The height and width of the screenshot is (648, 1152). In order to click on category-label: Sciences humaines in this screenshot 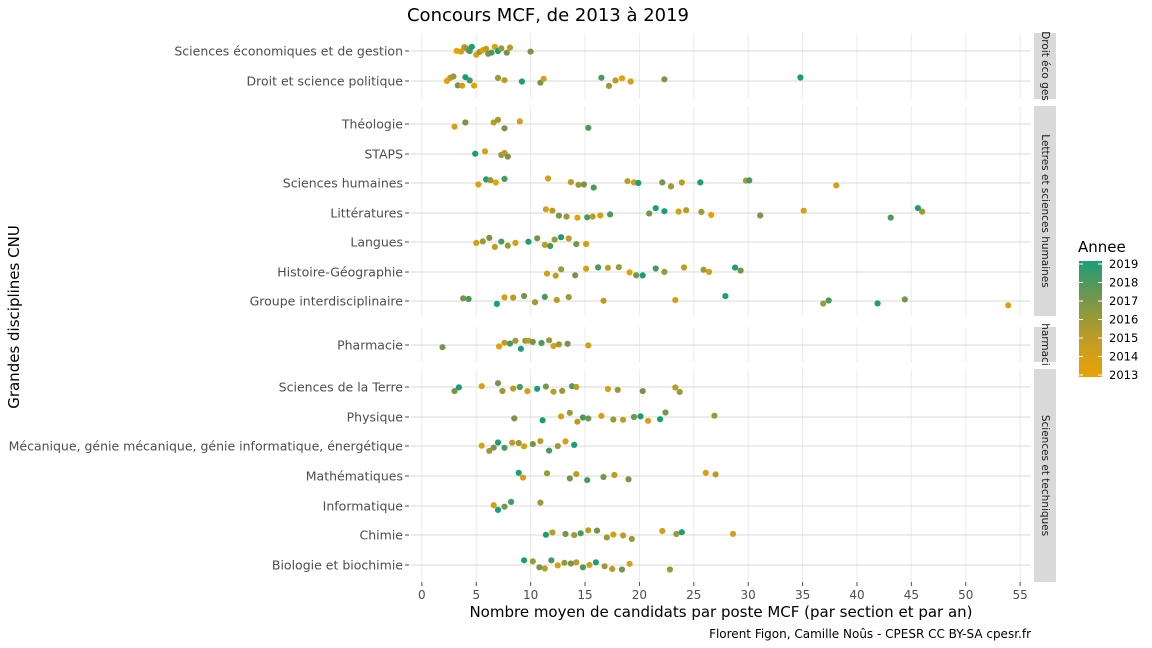, I will do `click(343, 183)`.